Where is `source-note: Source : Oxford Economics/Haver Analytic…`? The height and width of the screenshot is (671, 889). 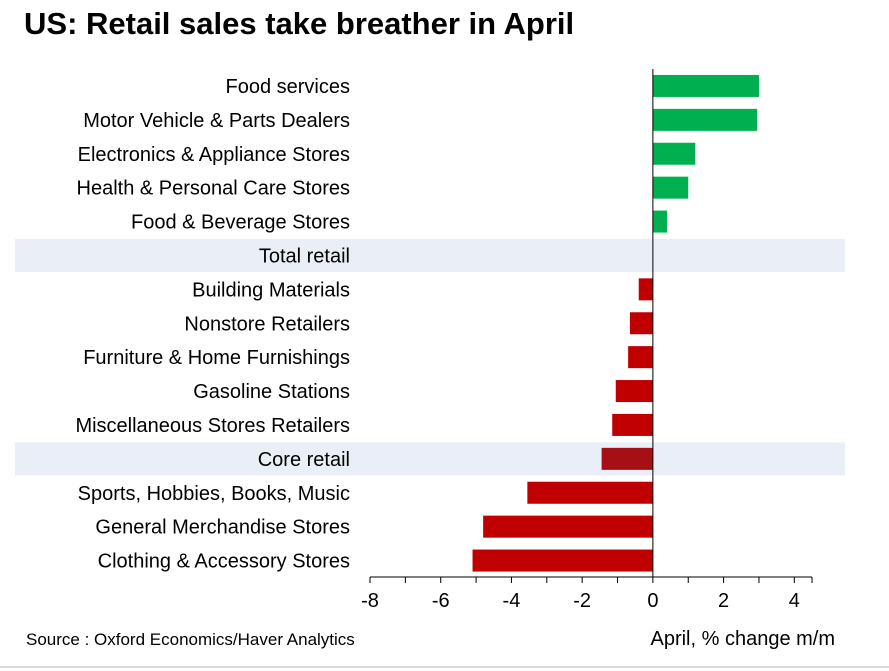
source-note: Source : Oxford Economics/Haver Analytic… is located at coordinates (190, 639).